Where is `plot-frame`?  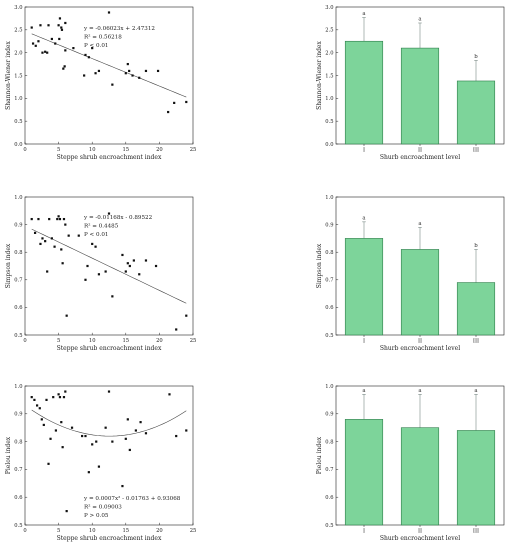
plot-frame is located at coordinates (109, 266).